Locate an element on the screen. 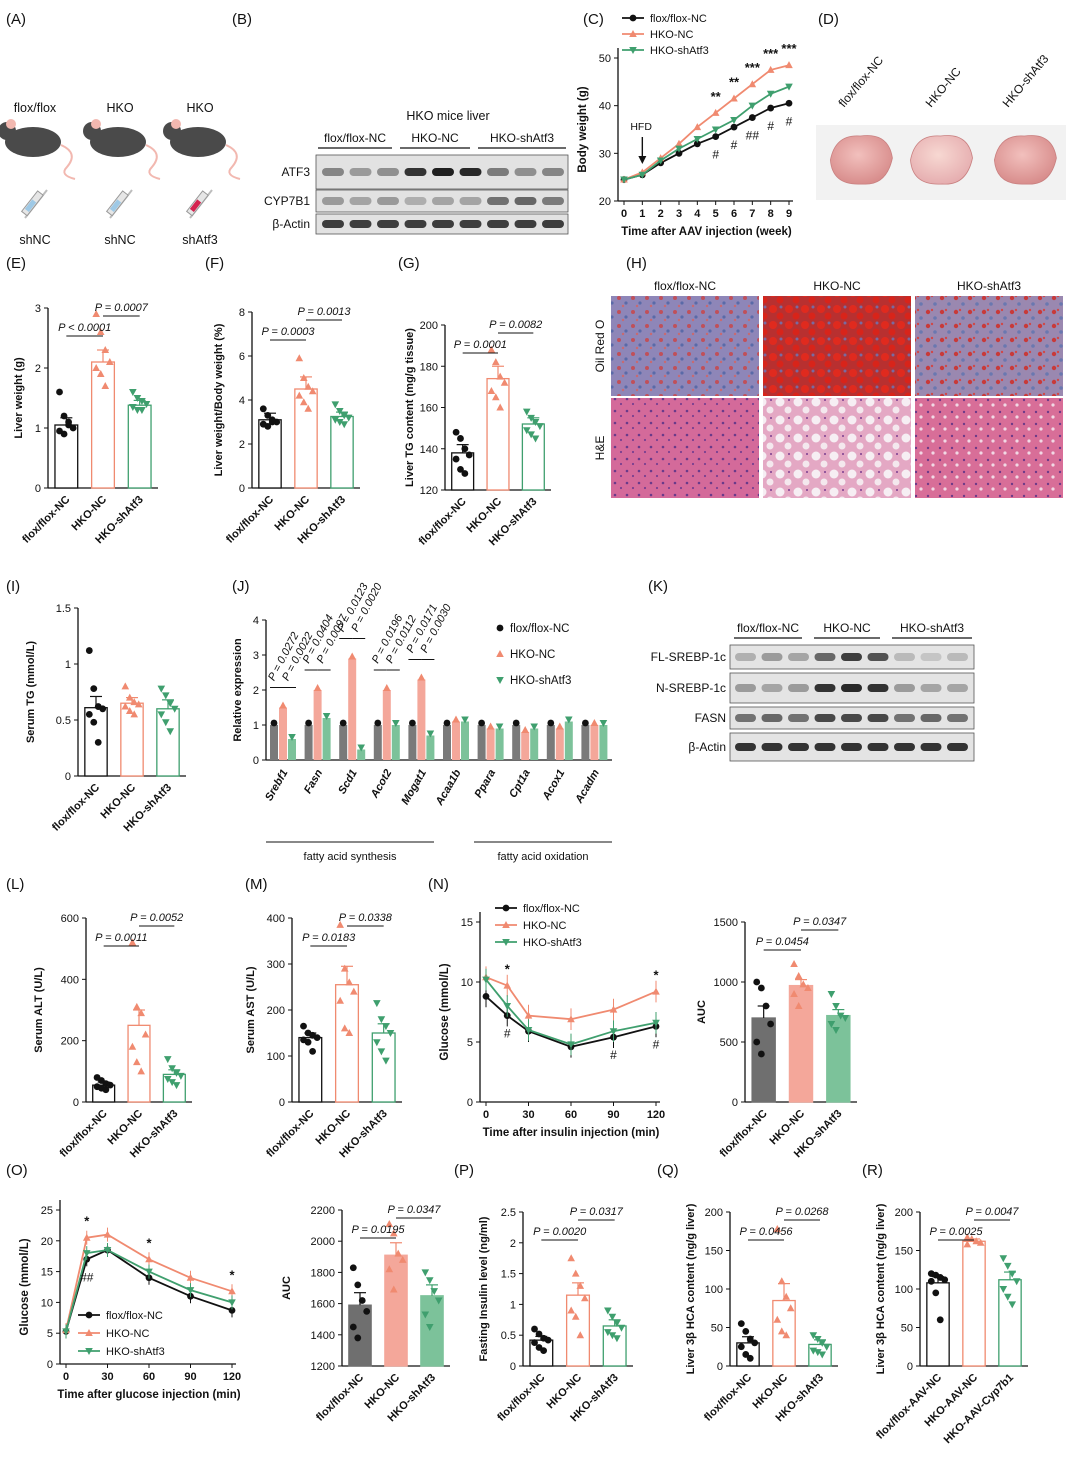 The image size is (1080, 1460). blot-title: HKO mice liver is located at coordinates (447, 116).